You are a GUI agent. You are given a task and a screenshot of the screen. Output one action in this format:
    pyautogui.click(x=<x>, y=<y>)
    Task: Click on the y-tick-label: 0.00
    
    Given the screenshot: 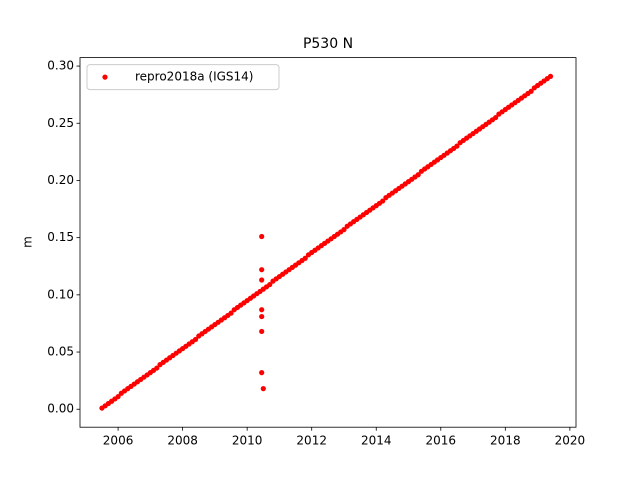 What is the action you would take?
    pyautogui.click(x=60, y=409)
    